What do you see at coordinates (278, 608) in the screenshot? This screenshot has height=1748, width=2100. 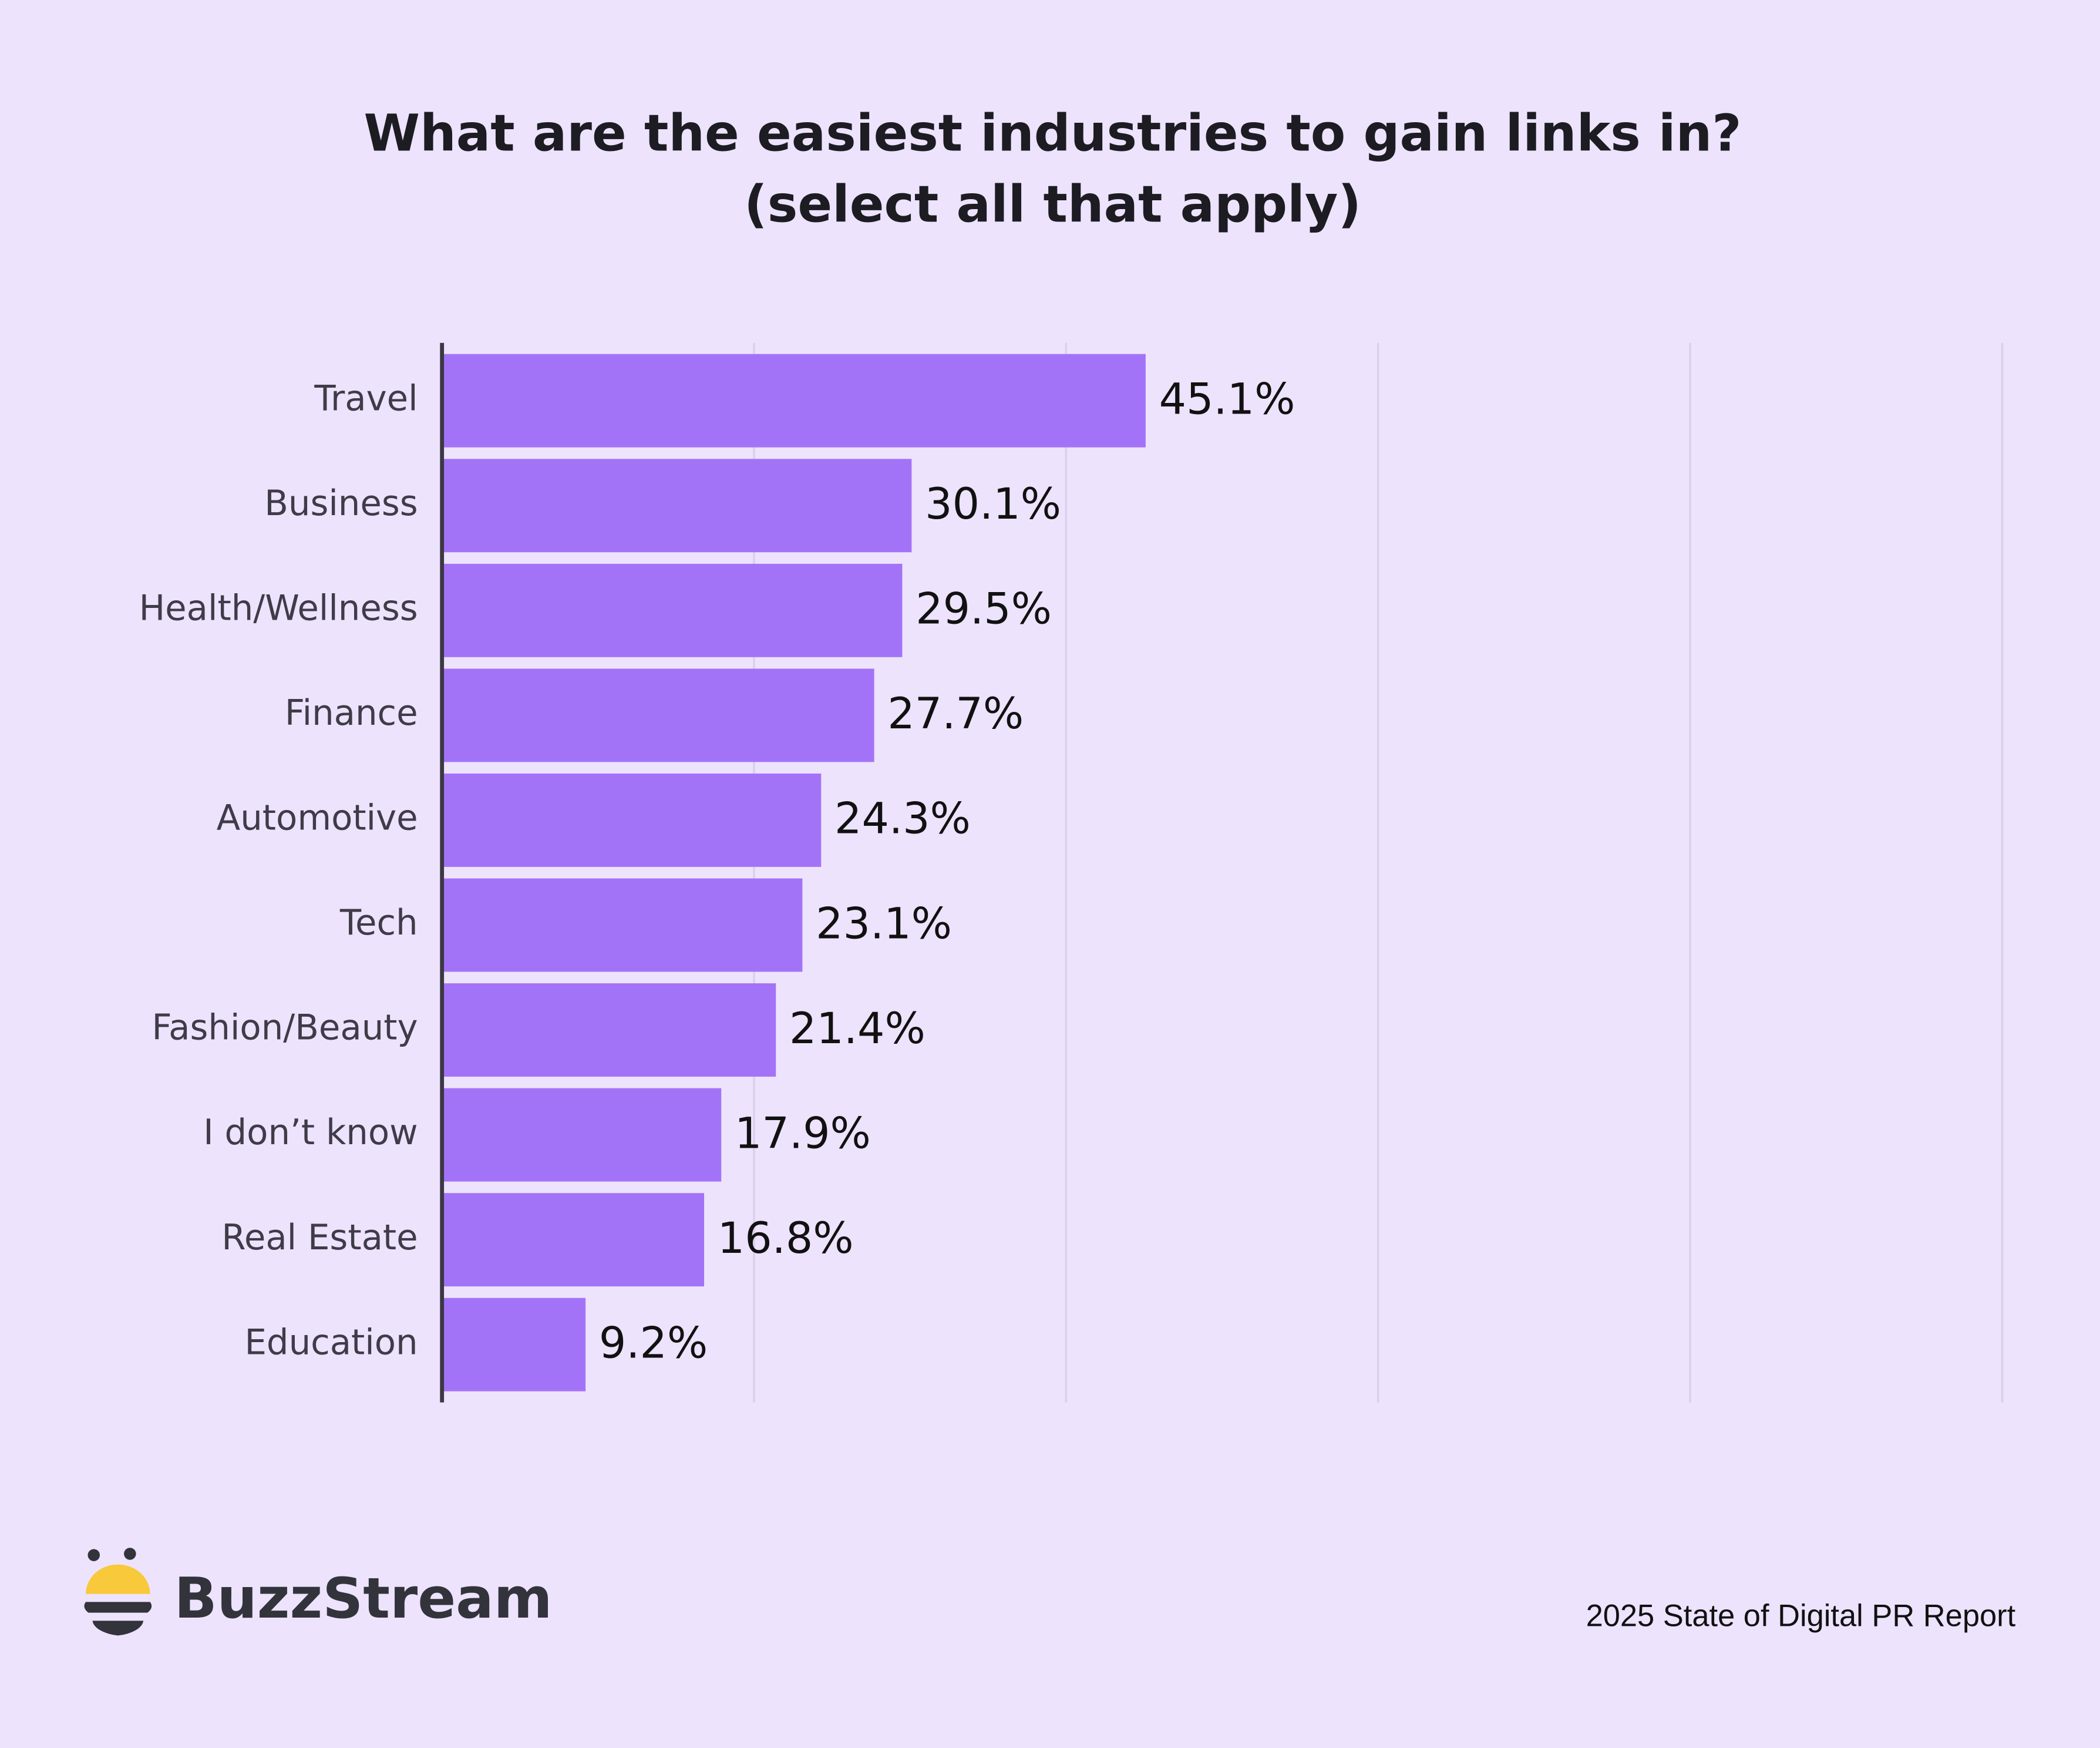 I see `y-tick-label: Health/Wellness` at bounding box center [278, 608].